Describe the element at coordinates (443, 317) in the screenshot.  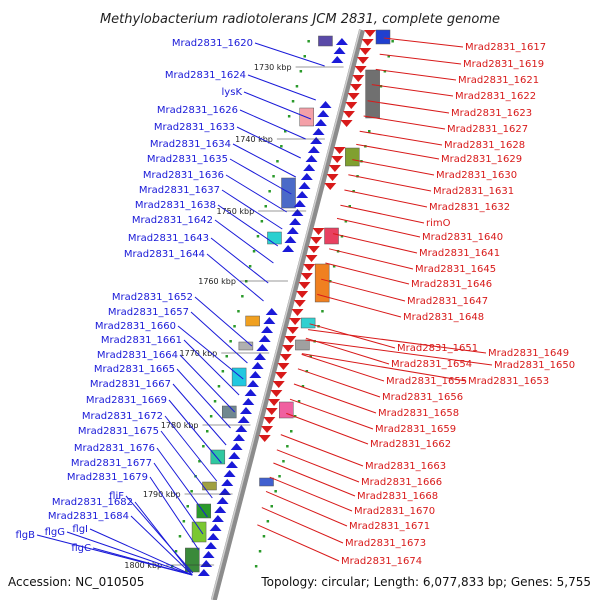
I see `right-gene-label-mrad2831-1648: Mrad2831_1648` at that location.